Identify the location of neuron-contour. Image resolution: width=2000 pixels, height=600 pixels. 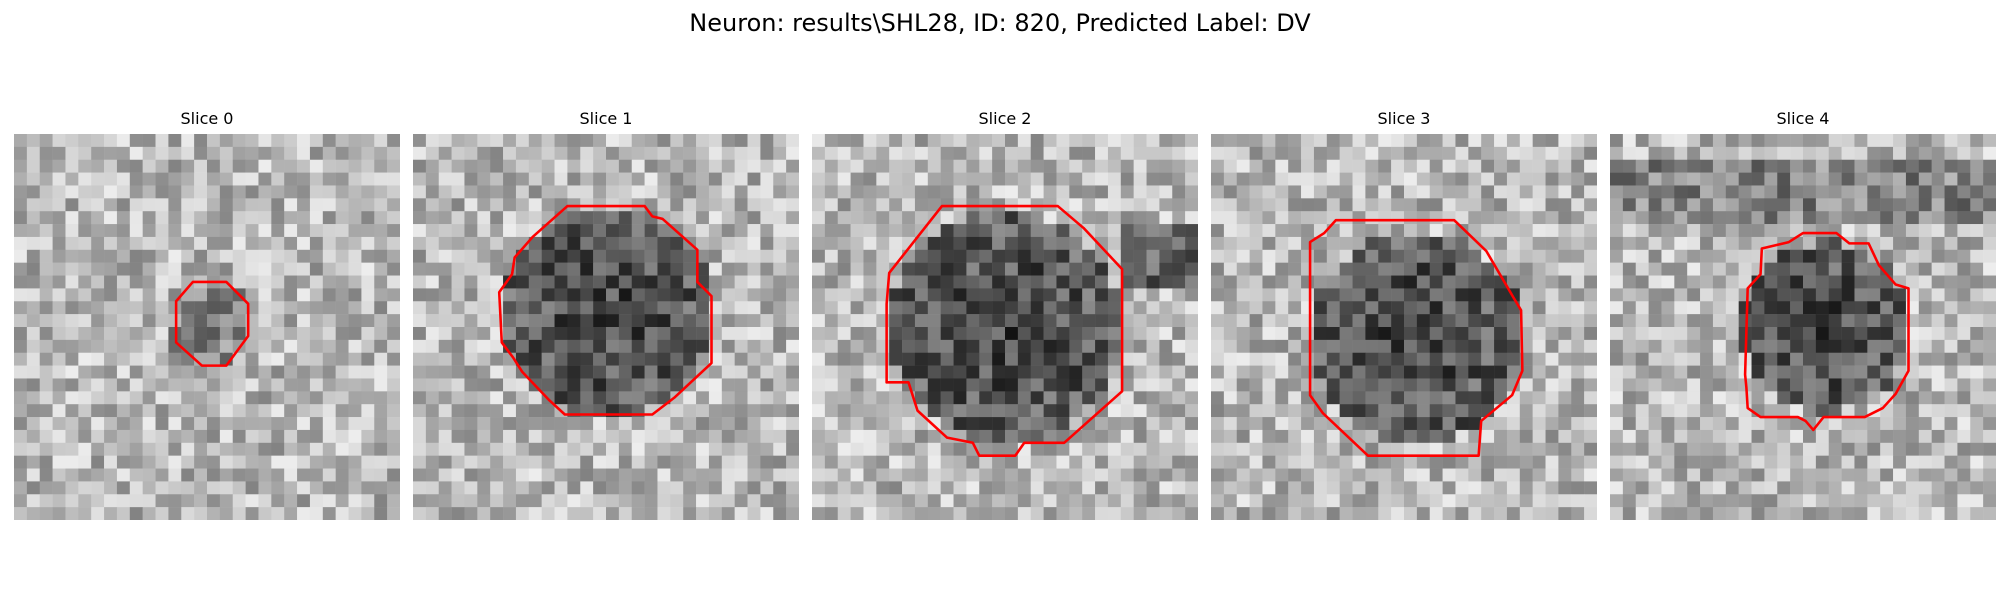
(1416, 337).